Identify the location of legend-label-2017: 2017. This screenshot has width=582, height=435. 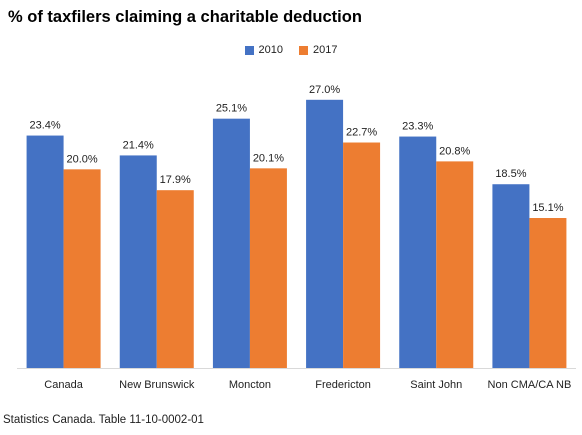
(325, 50).